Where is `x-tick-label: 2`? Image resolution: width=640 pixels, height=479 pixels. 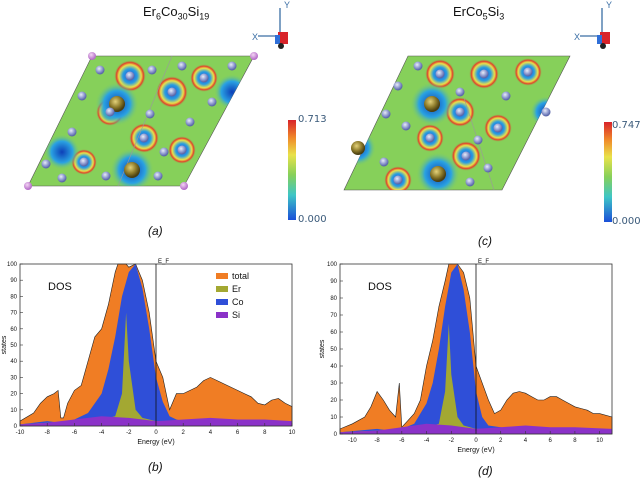 x-tick-label: 2 is located at coordinates (184, 433).